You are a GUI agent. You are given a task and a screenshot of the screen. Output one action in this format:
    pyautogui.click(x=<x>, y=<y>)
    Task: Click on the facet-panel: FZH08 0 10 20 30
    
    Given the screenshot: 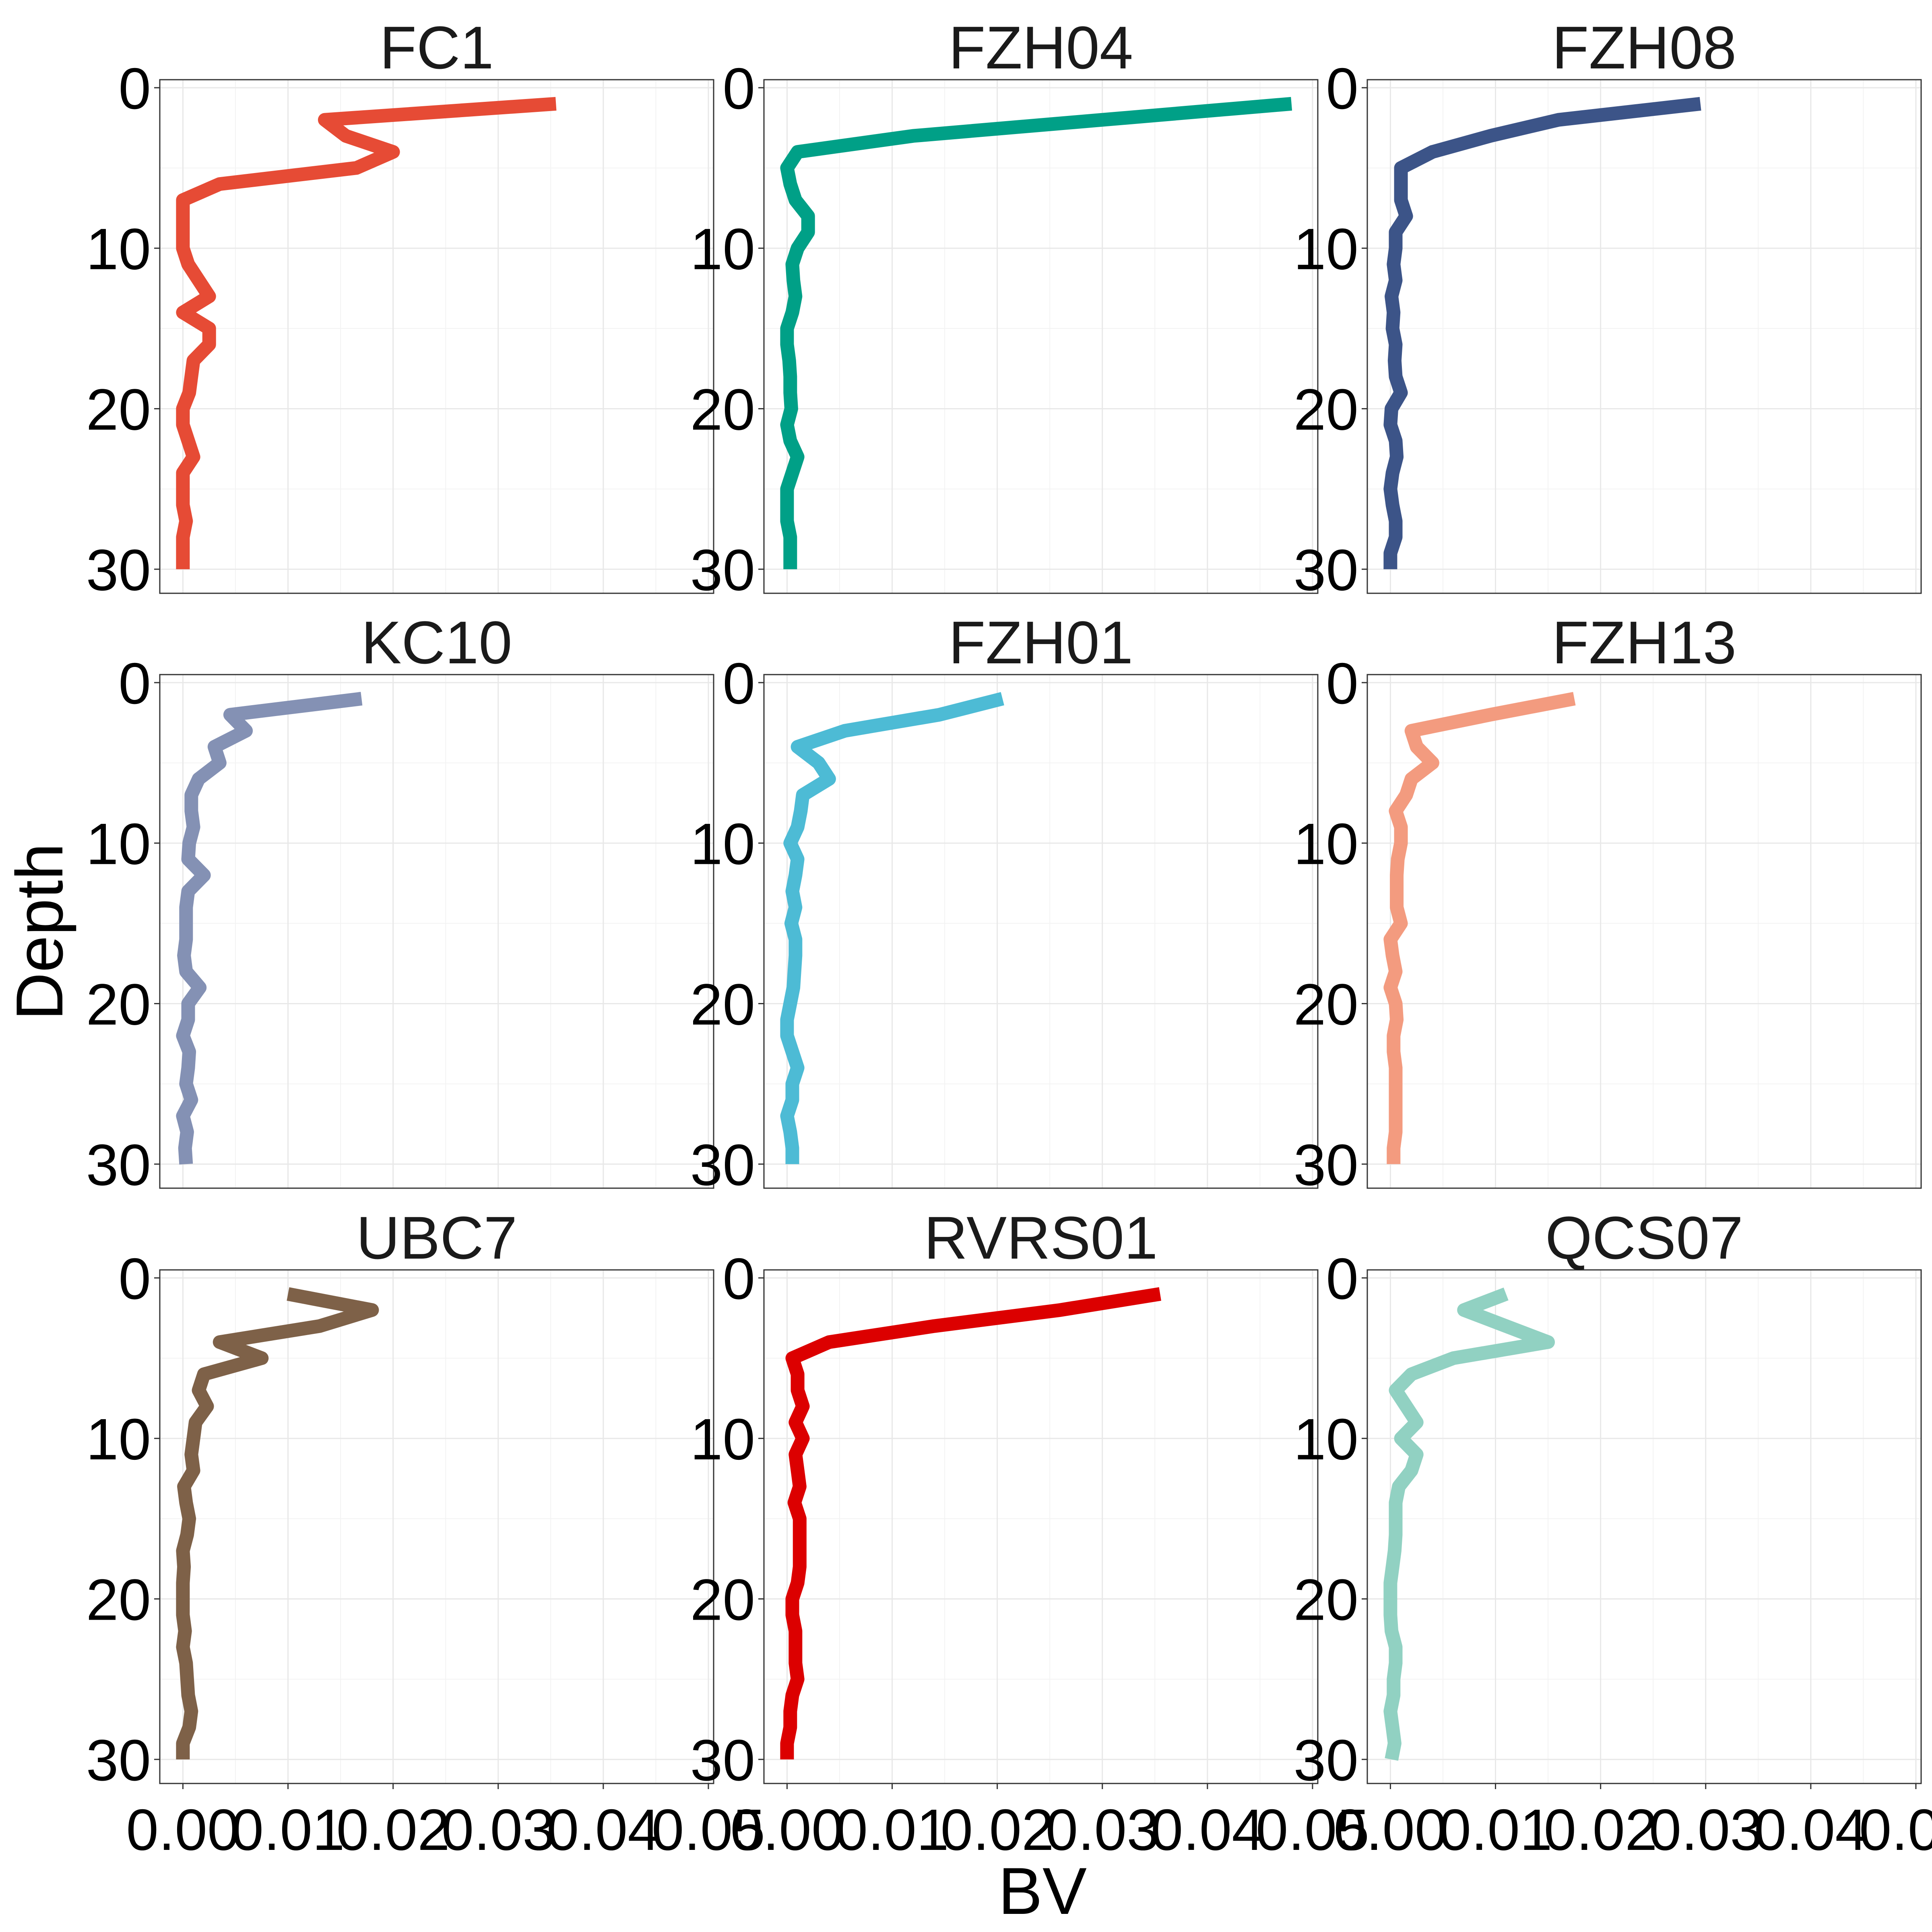 What is the action you would take?
    pyautogui.click(x=1608, y=308)
    